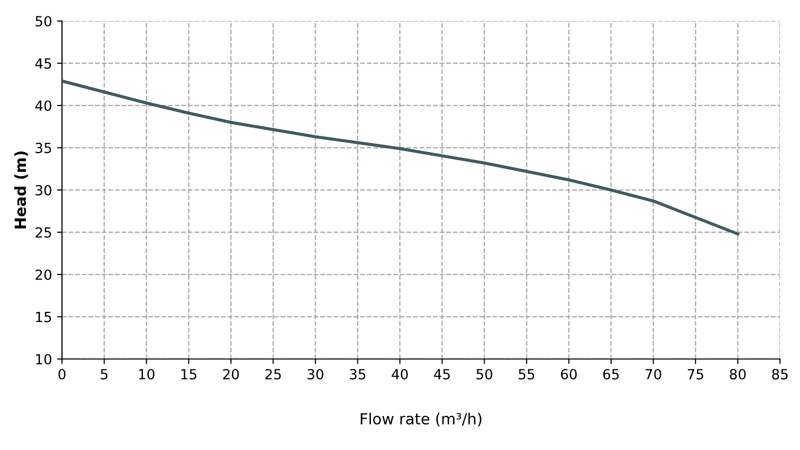 The height and width of the screenshot is (450, 800). I want to click on y-tick-label: 20, so click(44, 274).